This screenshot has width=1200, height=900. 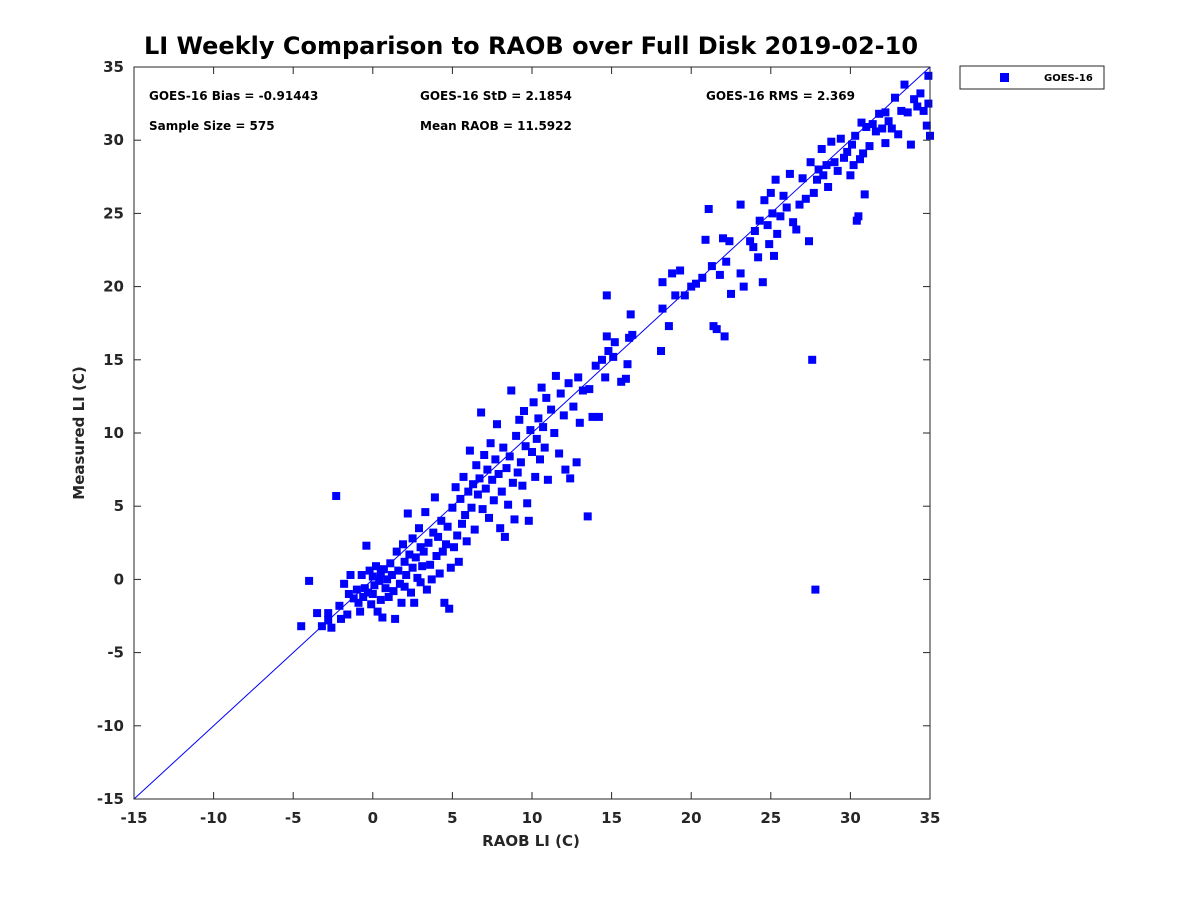 What do you see at coordinates (373, 818) in the screenshot?
I see `x-tick-label: 0` at bounding box center [373, 818].